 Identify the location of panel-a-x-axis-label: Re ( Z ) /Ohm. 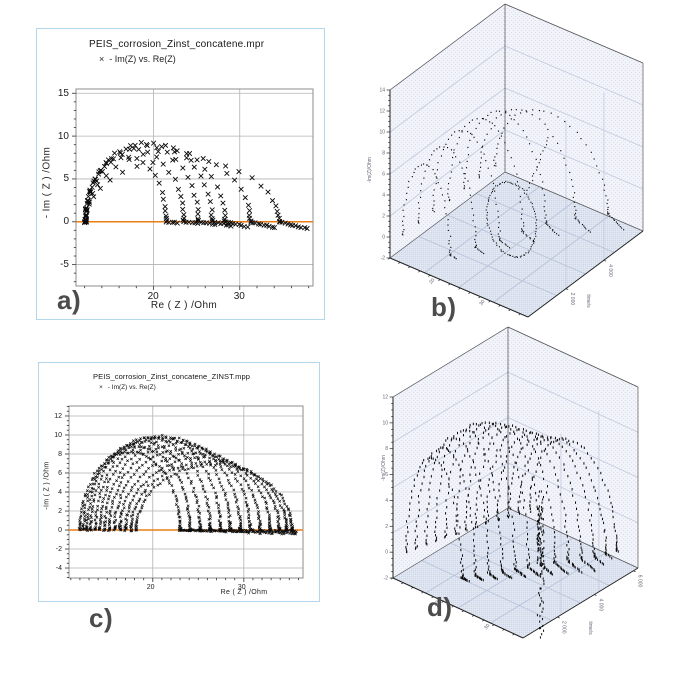
(184, 305).